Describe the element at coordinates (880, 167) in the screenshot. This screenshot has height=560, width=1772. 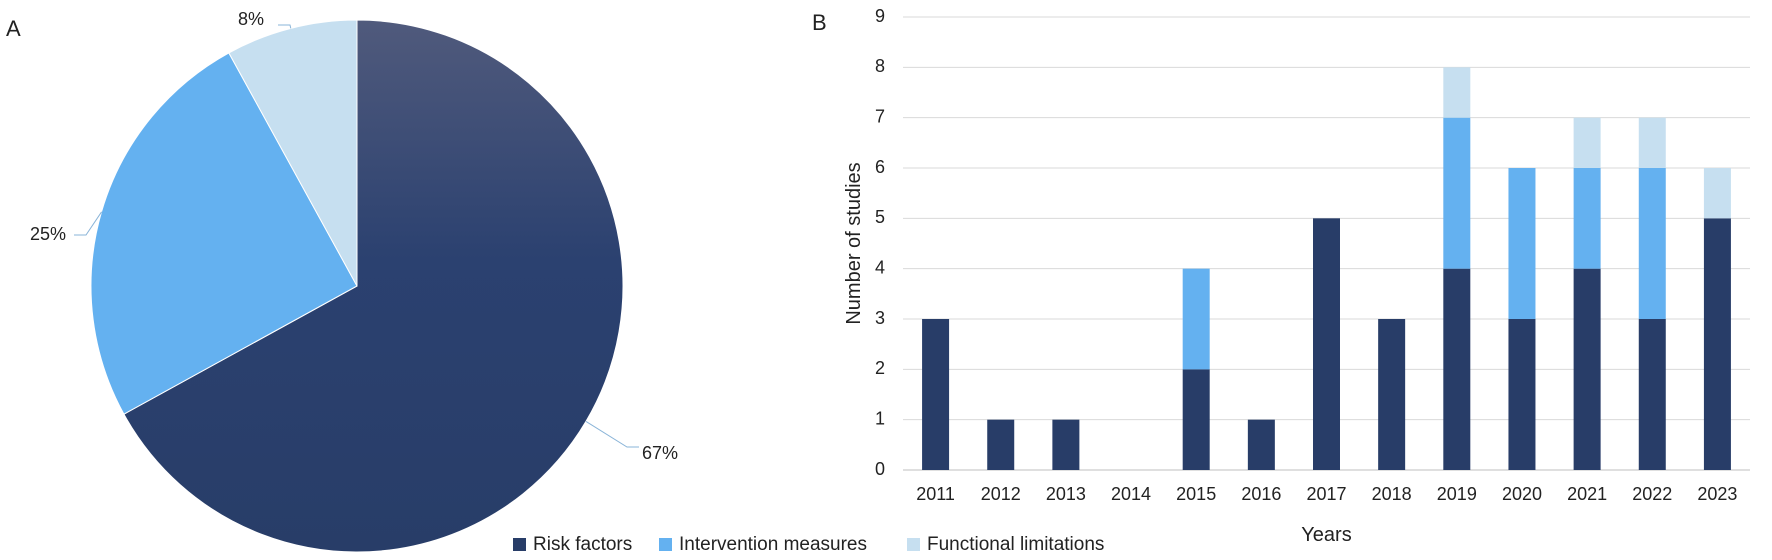
I see `y-tick-label: 6` at that location.